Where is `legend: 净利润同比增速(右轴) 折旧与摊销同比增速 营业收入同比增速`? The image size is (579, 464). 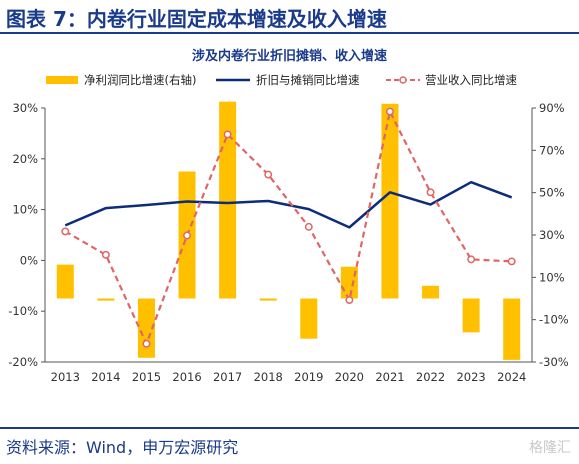 legend: 净利润同比增速(右轴) 折旧与摊销同比增速 营业收入同比增速 is located at coordinates (281, 80).